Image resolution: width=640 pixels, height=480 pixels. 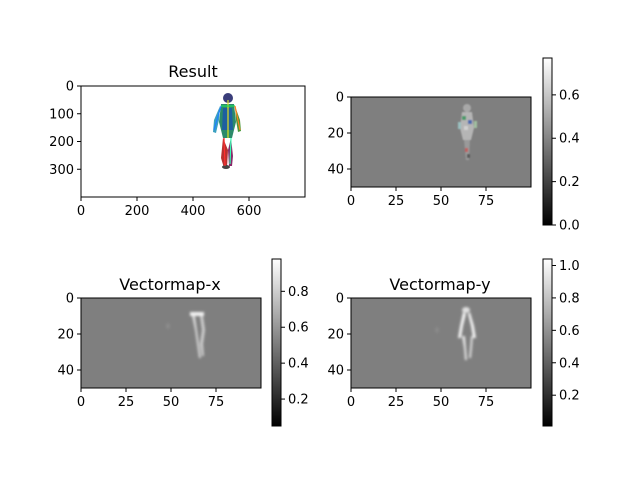 I want to click on heatmap-ytick-label: 0, so click(x=340, y=98).